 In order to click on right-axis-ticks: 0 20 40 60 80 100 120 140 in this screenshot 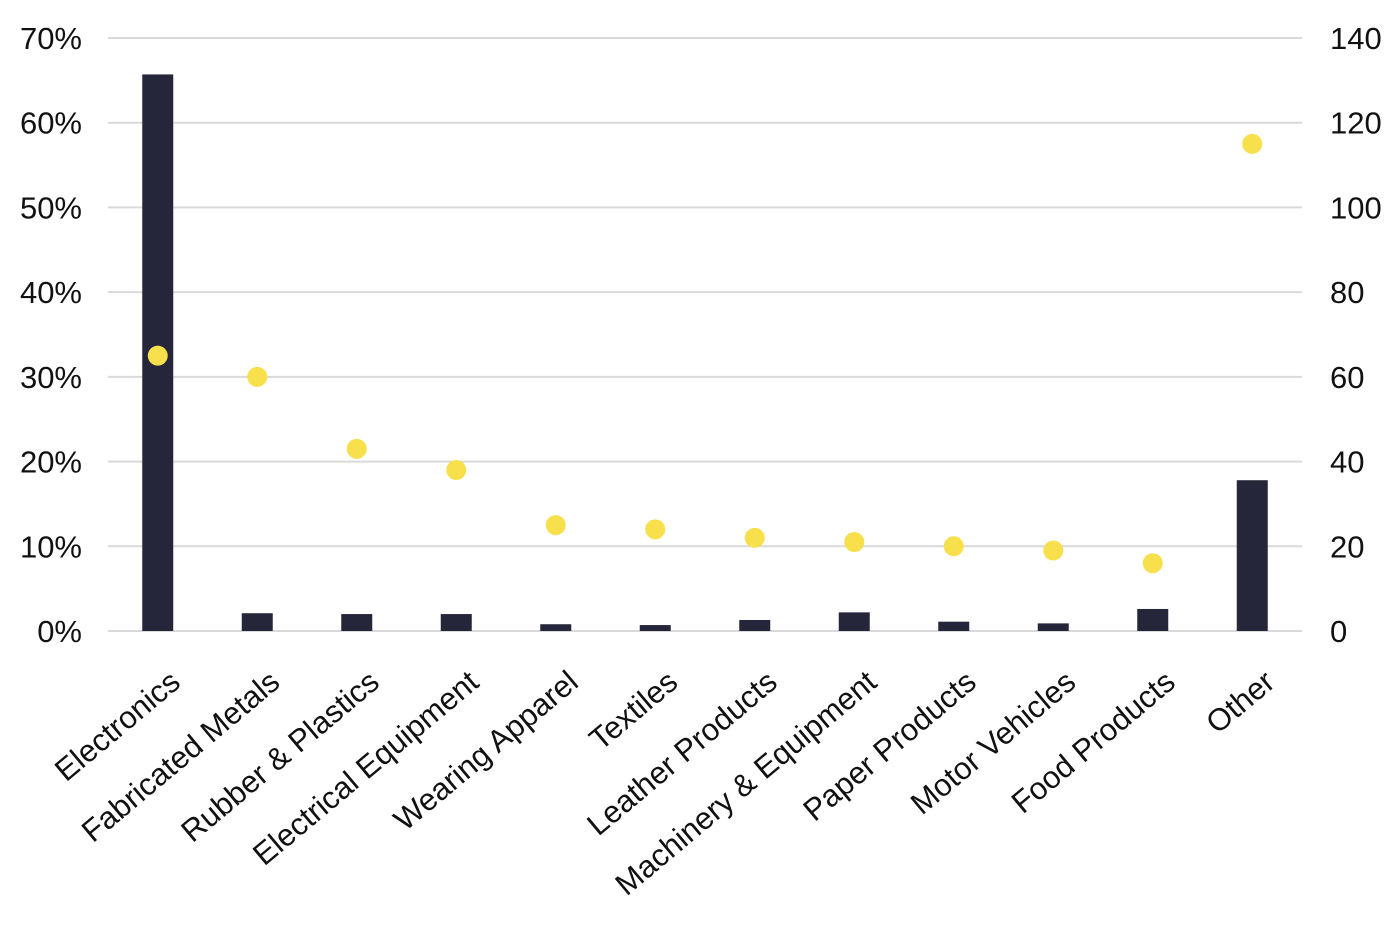, I will do `click(1356, 335)`.